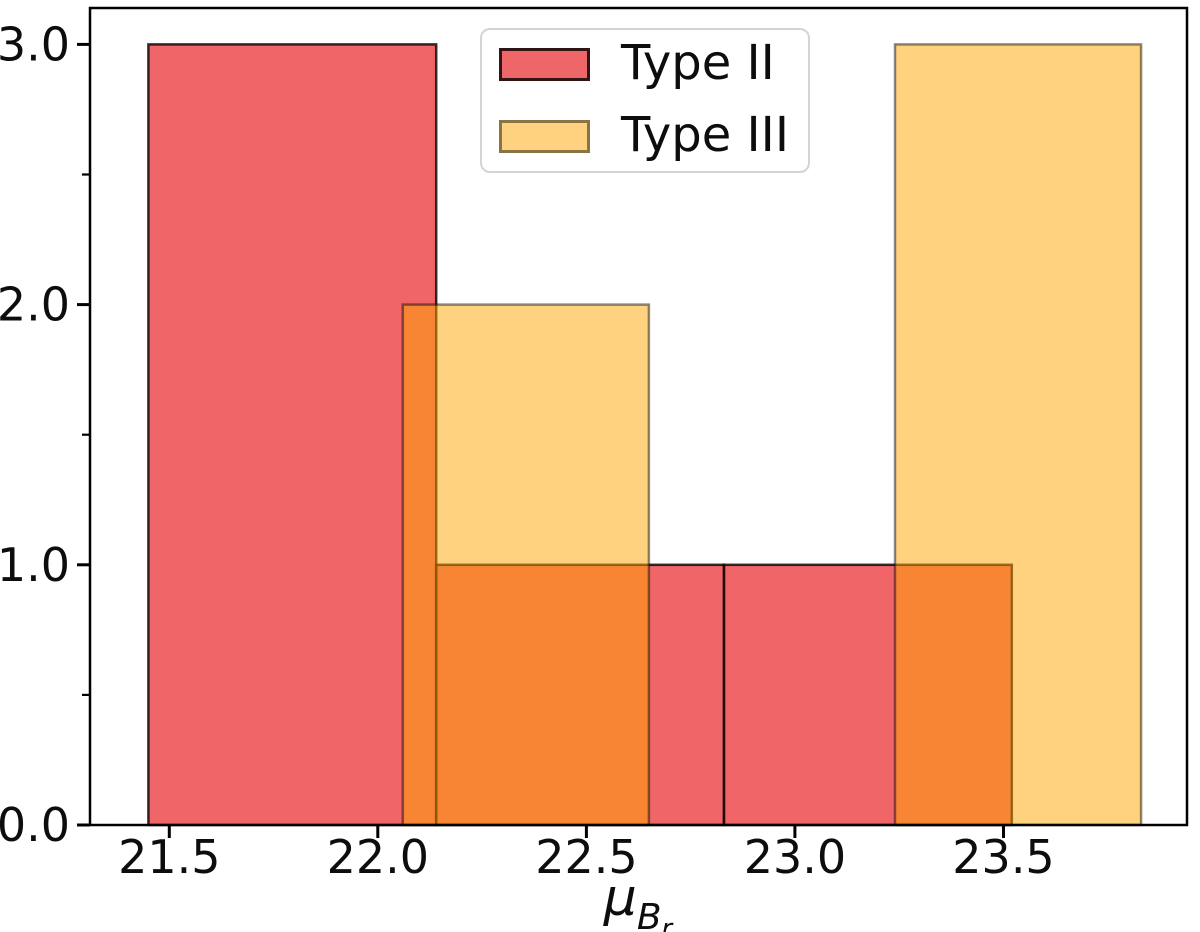  I want to click on y-tick-label: 1.0, so click(35, 565).